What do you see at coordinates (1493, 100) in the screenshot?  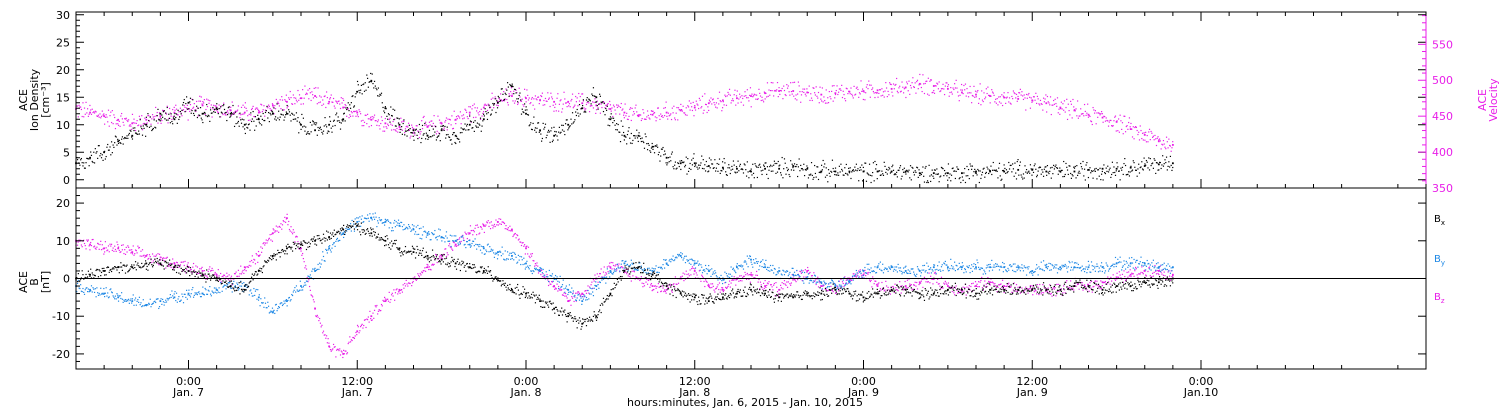 I see `axis-label-line: Velocity` at bounding box center [1493, 100].